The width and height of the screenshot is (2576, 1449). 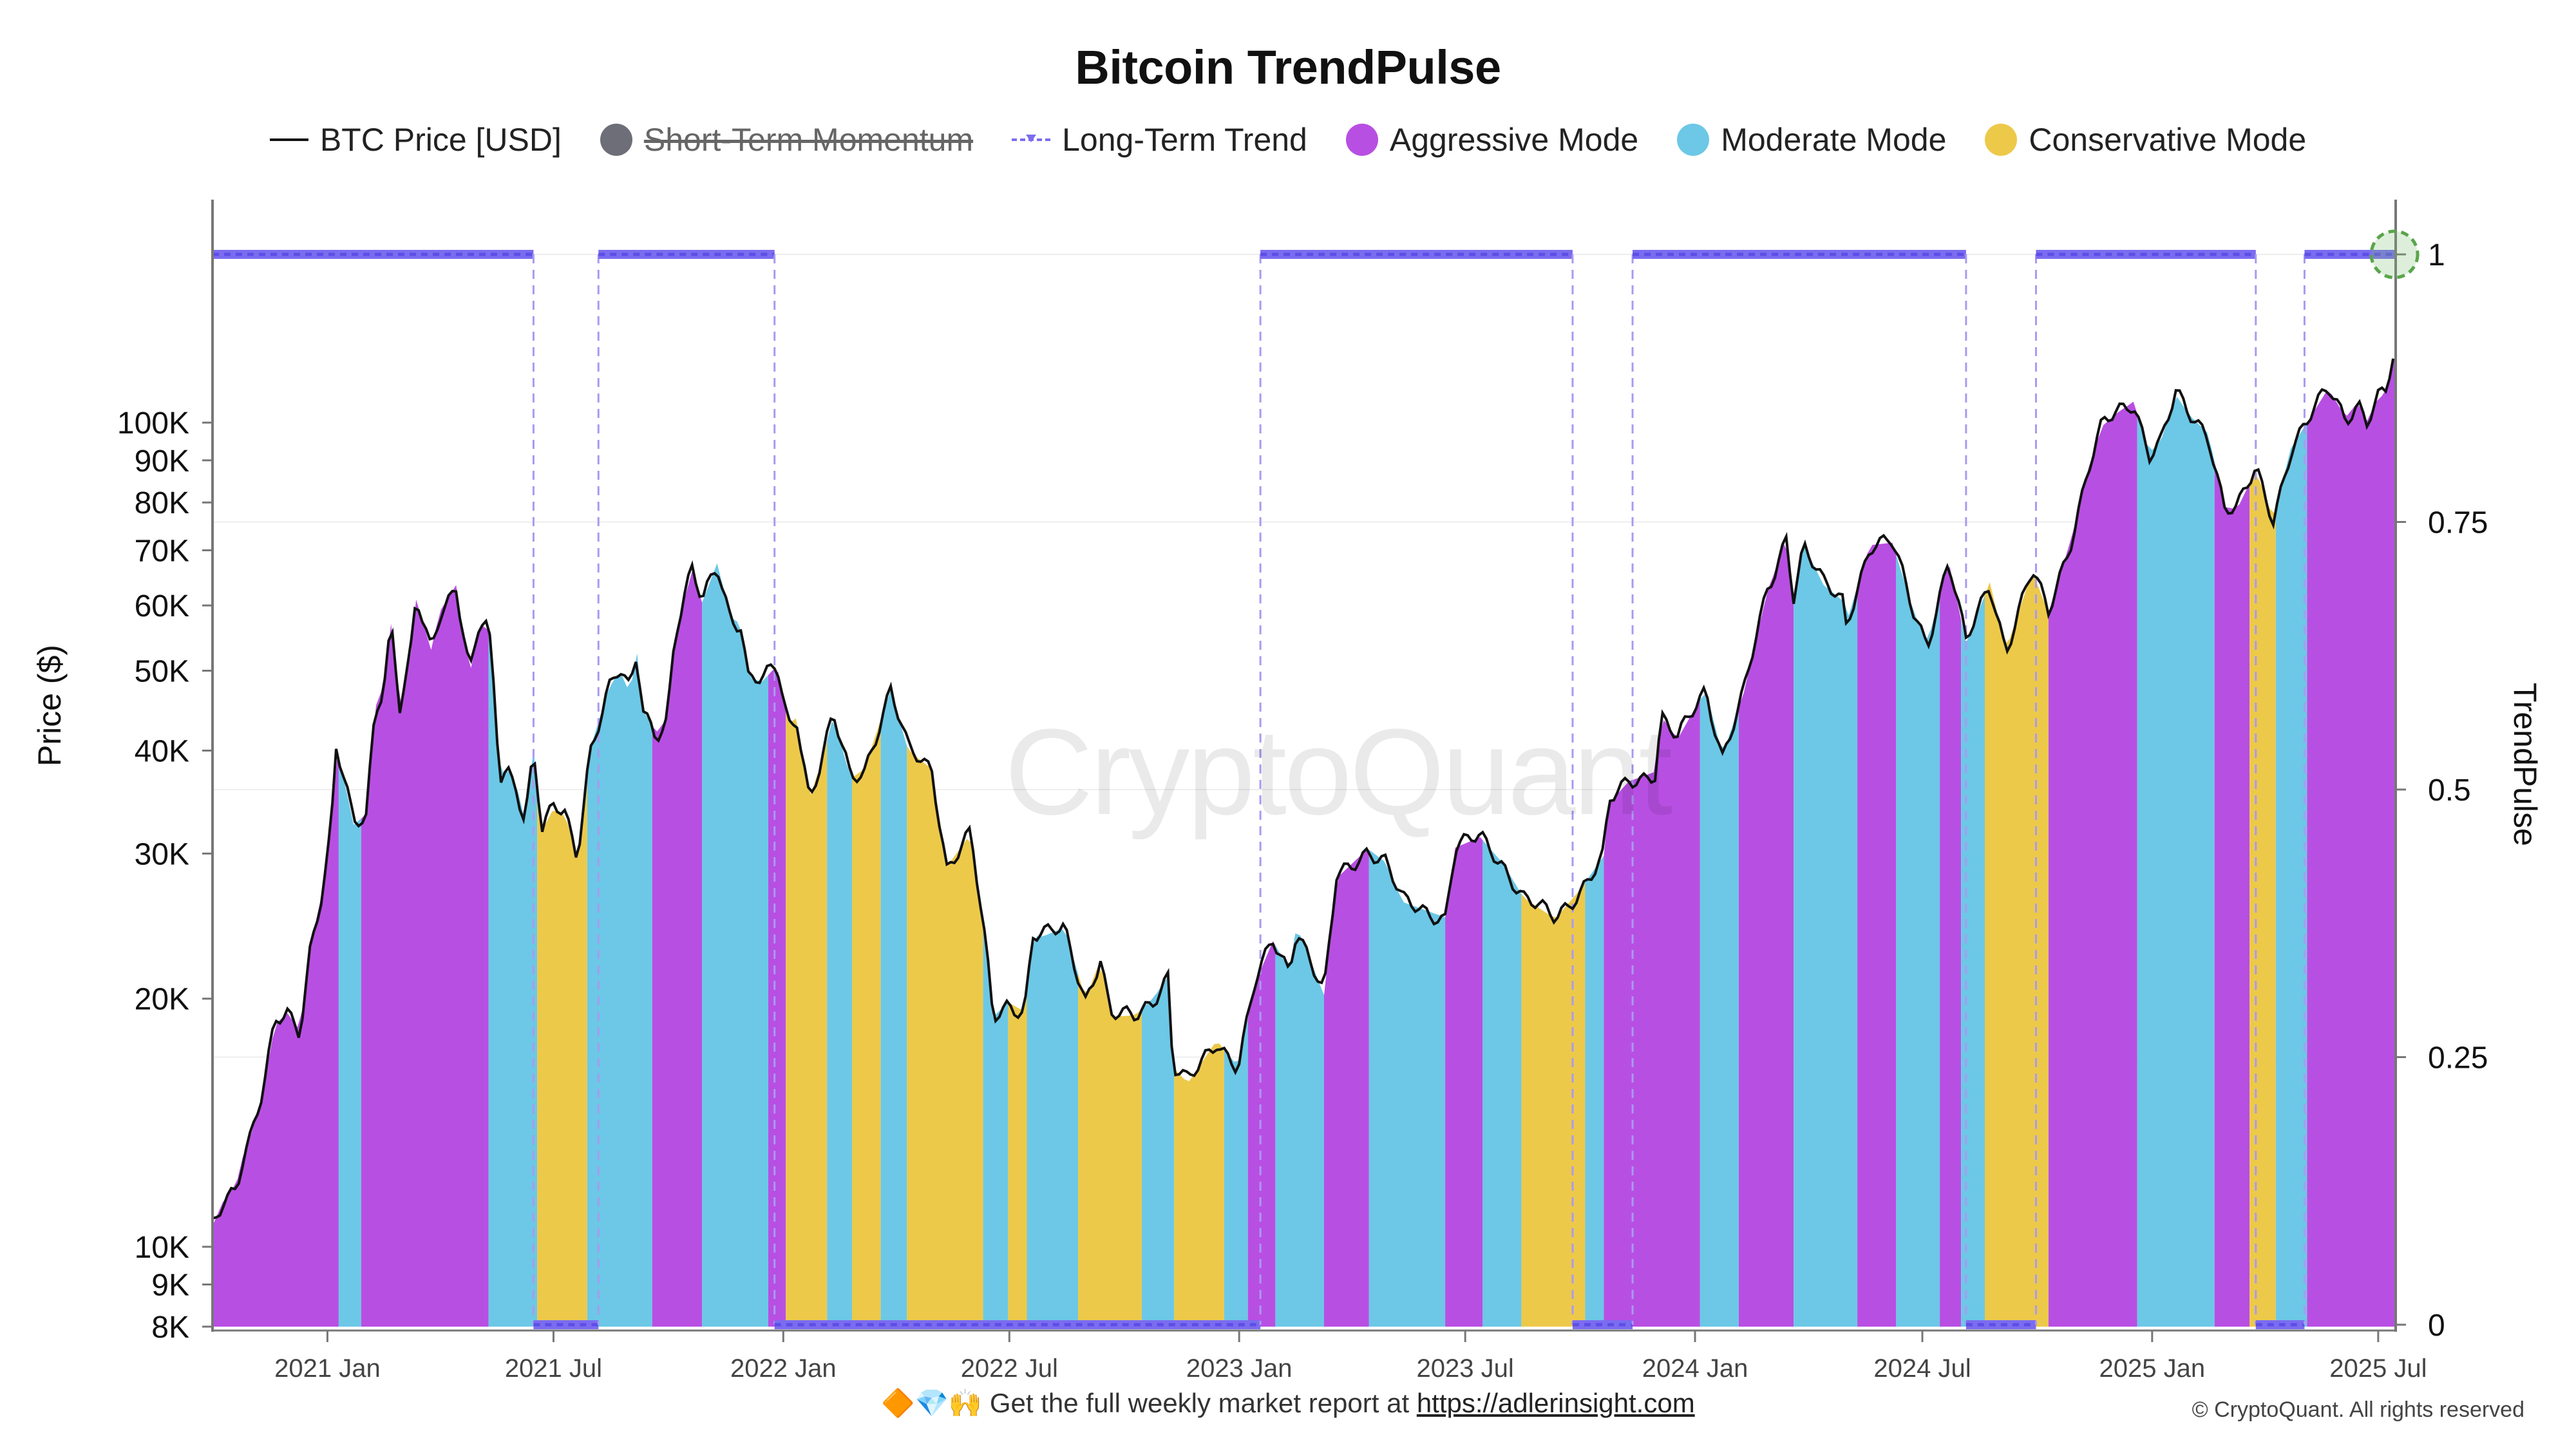 I want to click on legend-label: Short-Term Momentum, so click(x=809, y=140).